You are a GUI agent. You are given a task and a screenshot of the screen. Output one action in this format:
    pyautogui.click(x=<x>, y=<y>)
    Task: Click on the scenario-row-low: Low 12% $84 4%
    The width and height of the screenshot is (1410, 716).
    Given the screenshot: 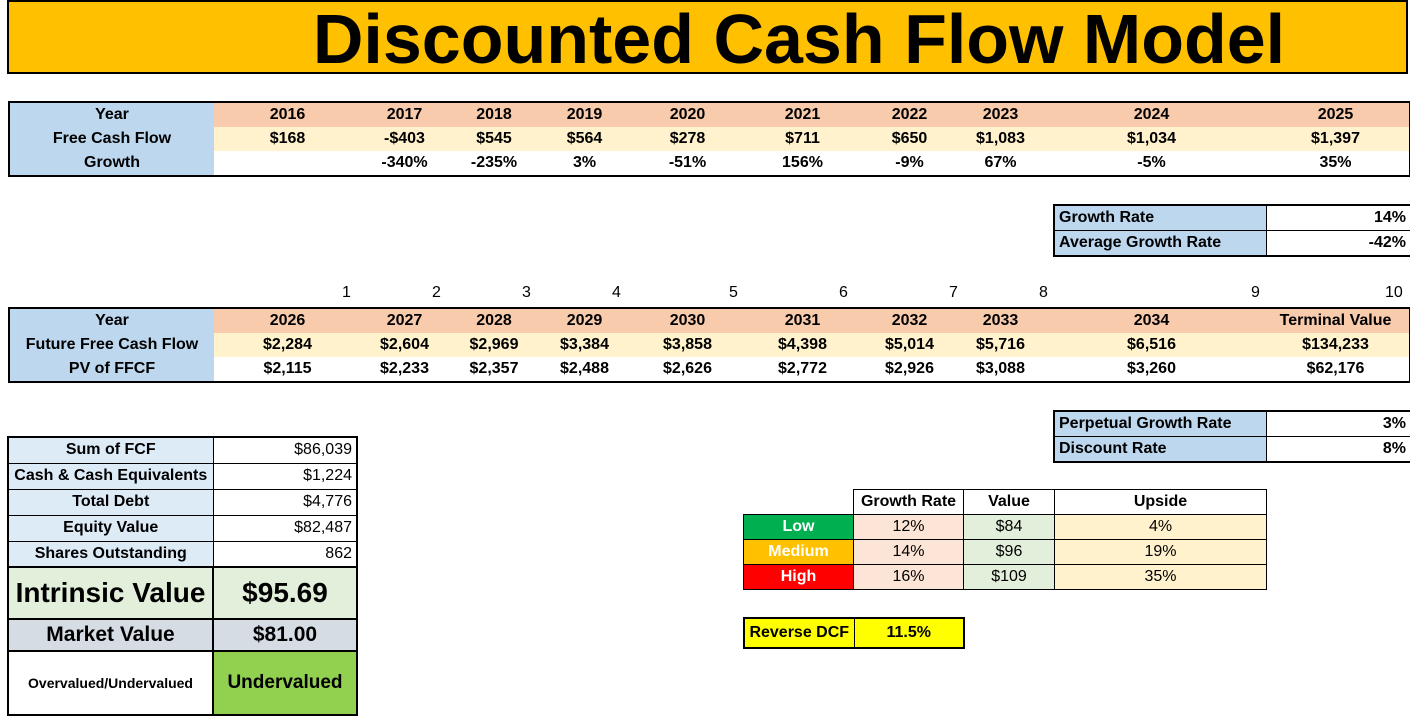 What is the action you would take?
    pyautogui.click(x=1005, y=527)
    